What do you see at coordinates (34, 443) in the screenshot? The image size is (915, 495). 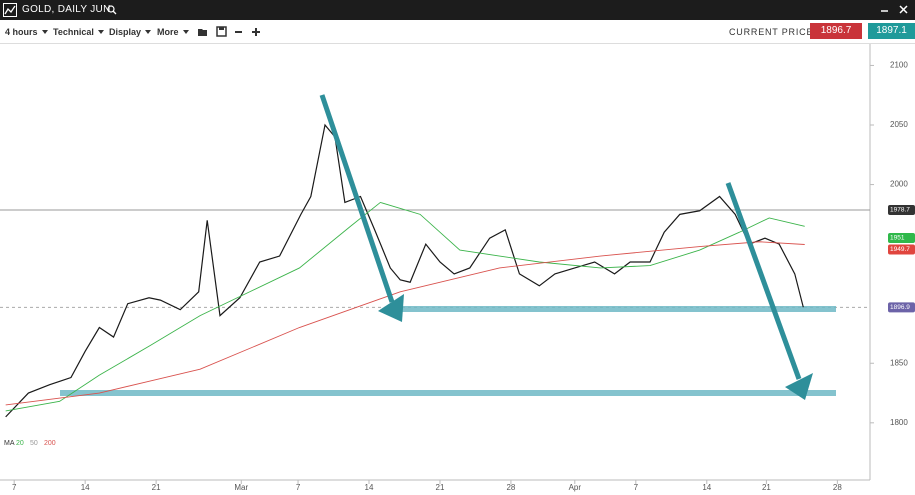 I see `legend-entry: 50` at bounding box center [34, 443].